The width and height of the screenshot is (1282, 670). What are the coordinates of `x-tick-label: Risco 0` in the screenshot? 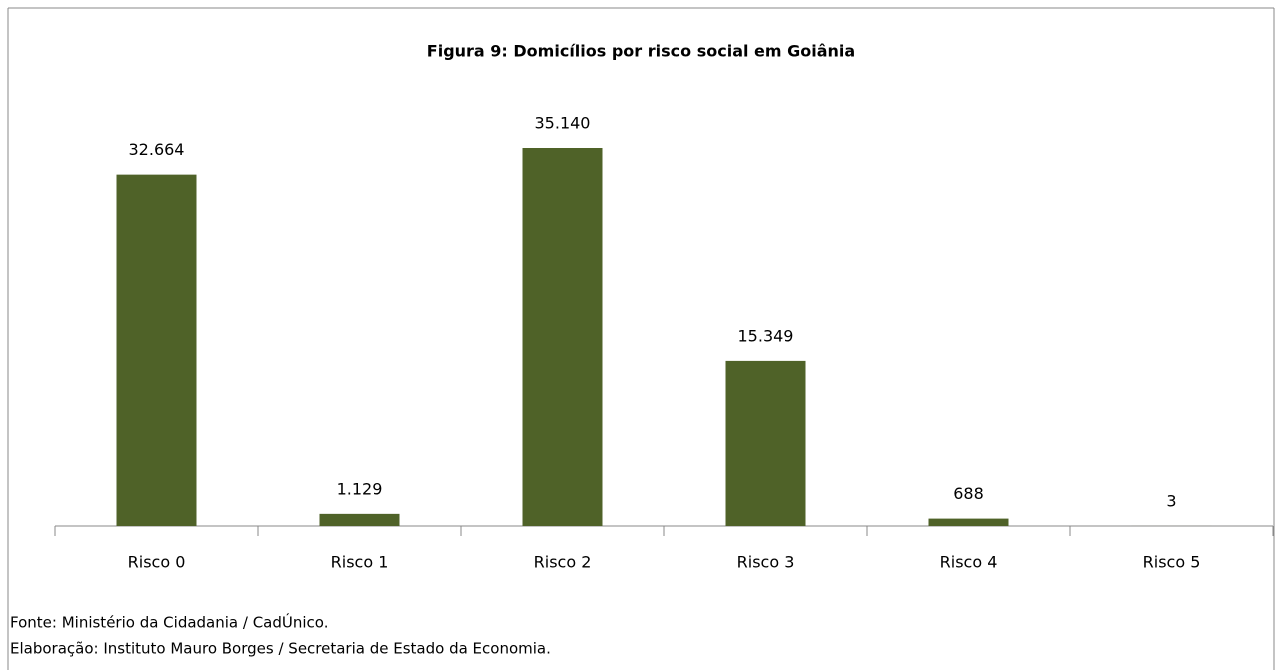 It's located at (157, 562).